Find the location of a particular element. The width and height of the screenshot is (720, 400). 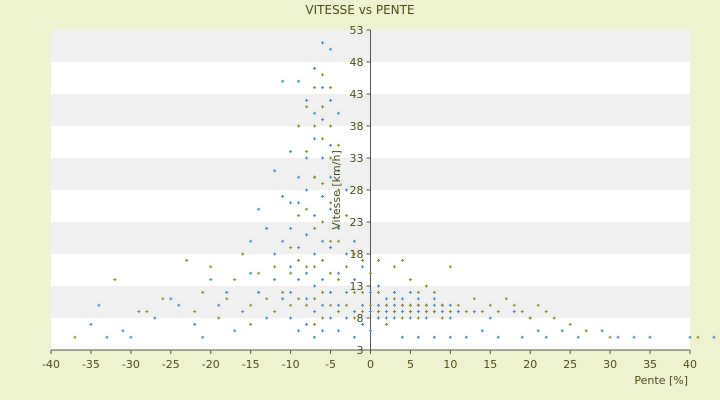

y-tick-label: 33 is located at coordinates (357, 158).